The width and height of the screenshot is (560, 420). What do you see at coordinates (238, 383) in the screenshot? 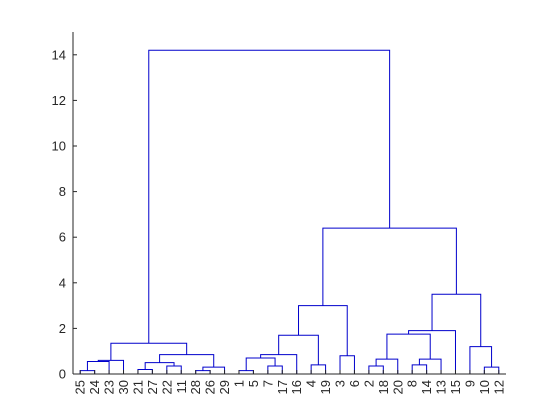
I see `leaf-label: 1` at bounding box center [238, 383].